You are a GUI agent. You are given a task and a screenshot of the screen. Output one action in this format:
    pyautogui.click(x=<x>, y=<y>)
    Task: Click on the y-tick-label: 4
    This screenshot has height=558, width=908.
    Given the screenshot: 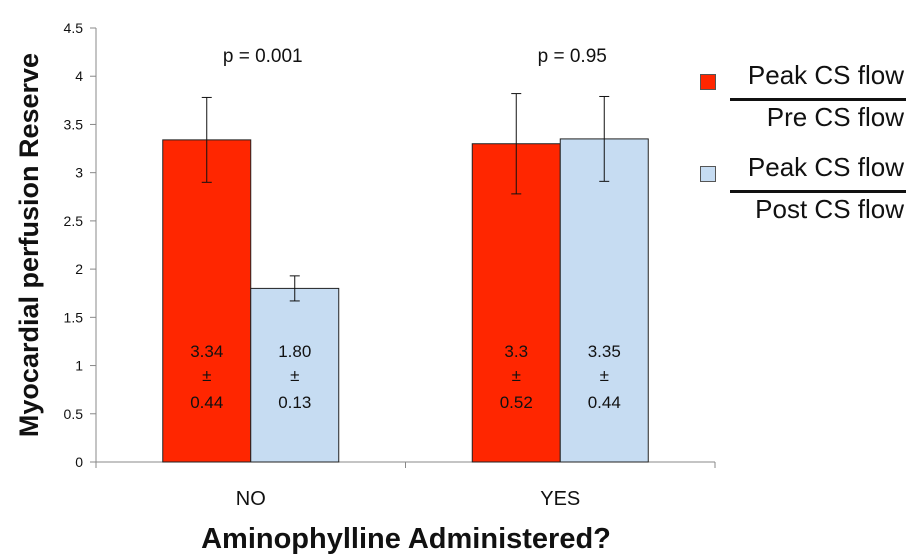 What is the action you would take?
    pyautogui.click(x=79, y=76)
    